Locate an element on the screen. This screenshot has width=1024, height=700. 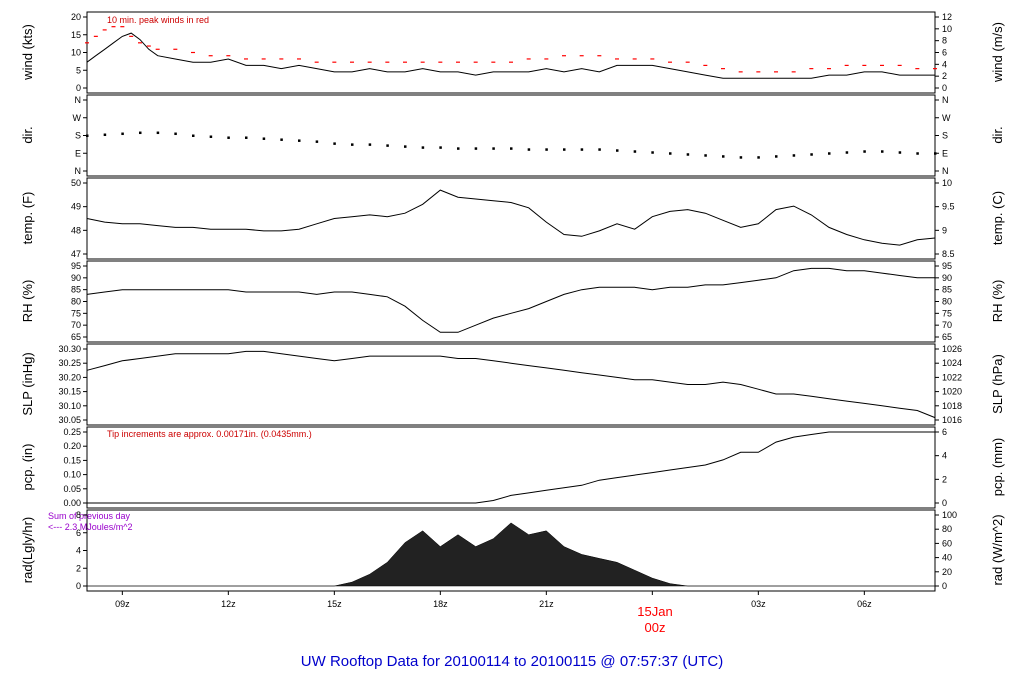
left-tick-label: 0 is located at coordinates (78, 586).